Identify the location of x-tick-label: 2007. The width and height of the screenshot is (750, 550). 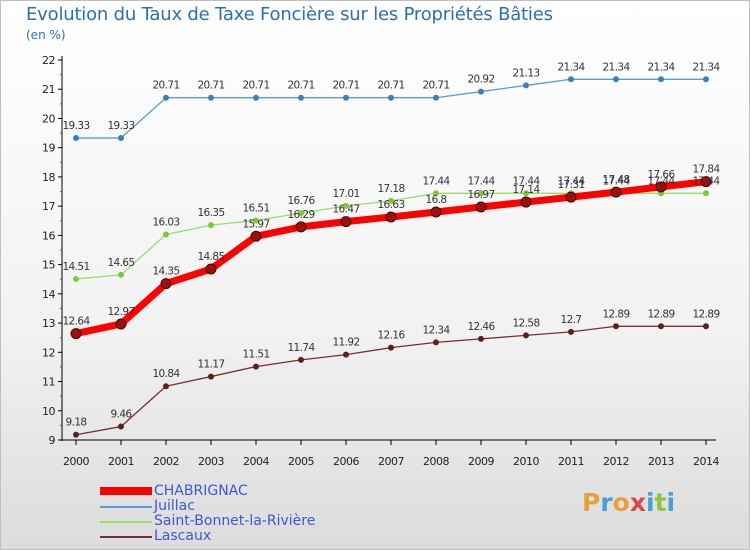
(391, 461).